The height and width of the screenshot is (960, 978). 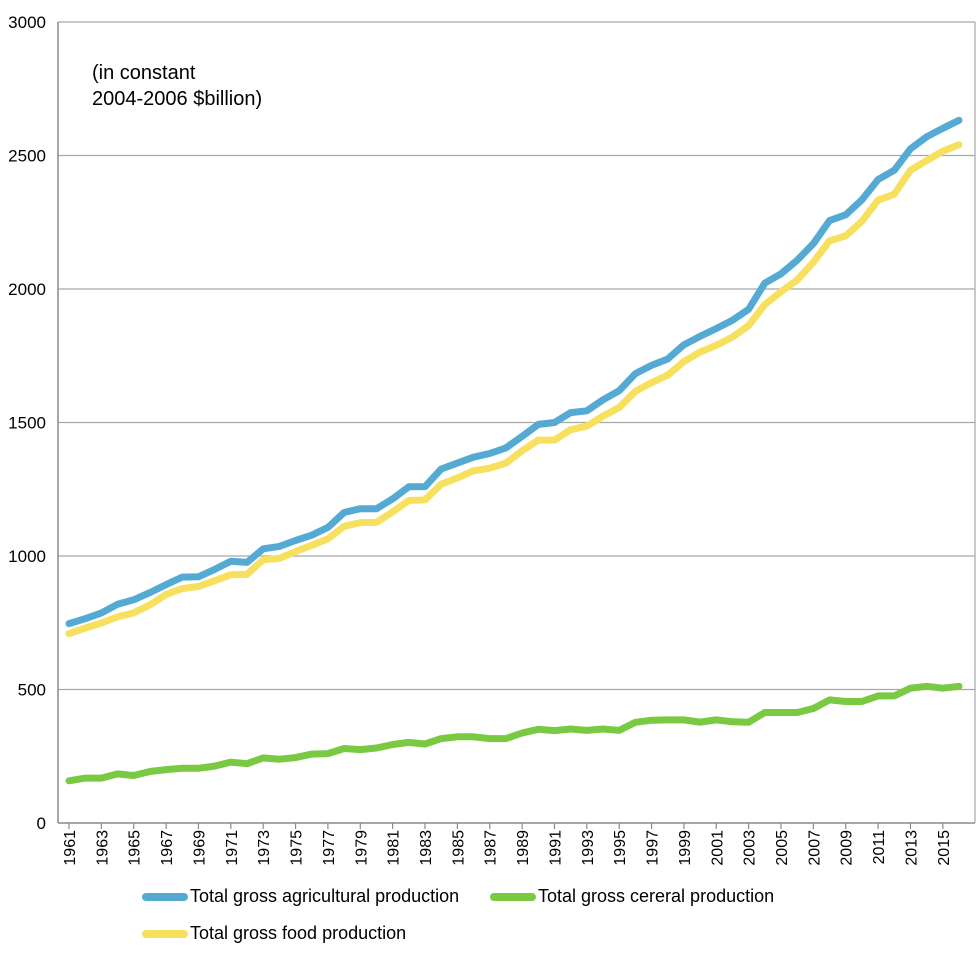 What do you see at coordinates (167, 848) in the screenshot?
I see `x-tick-label-1967: 1967` at bounding box center [167, 848].